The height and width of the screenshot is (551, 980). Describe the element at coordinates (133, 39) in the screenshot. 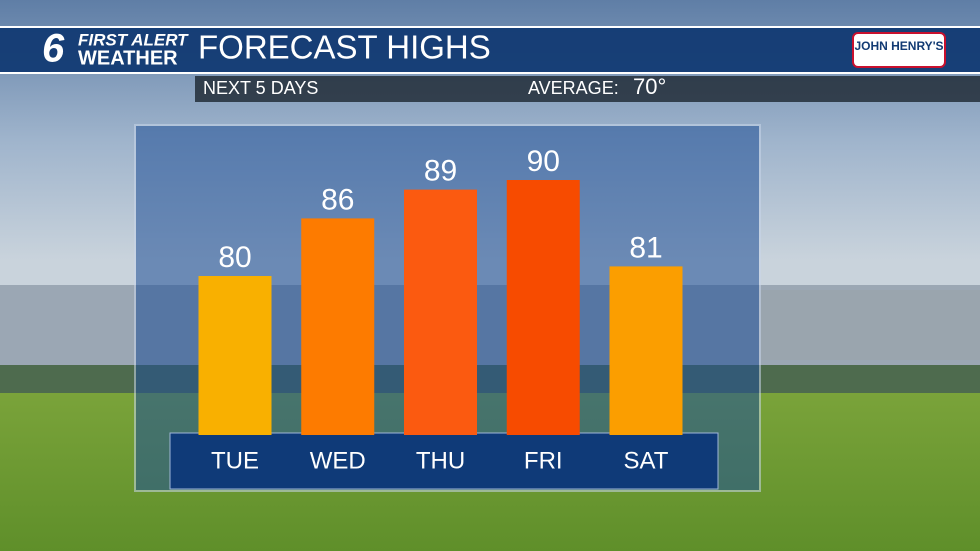

I see `brand-line1: FIRST ALERT` at that location.